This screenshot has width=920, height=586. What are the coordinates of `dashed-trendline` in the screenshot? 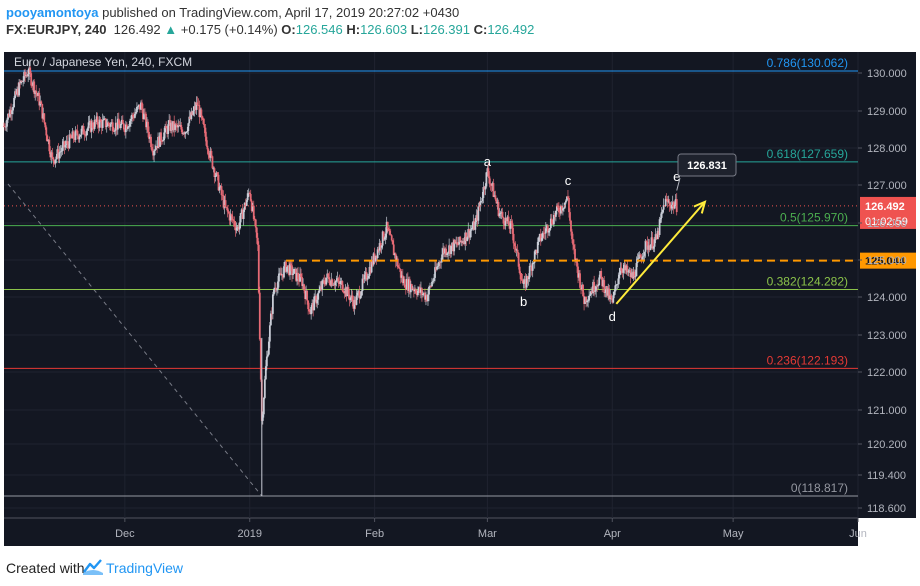 It's located at (135, 340).